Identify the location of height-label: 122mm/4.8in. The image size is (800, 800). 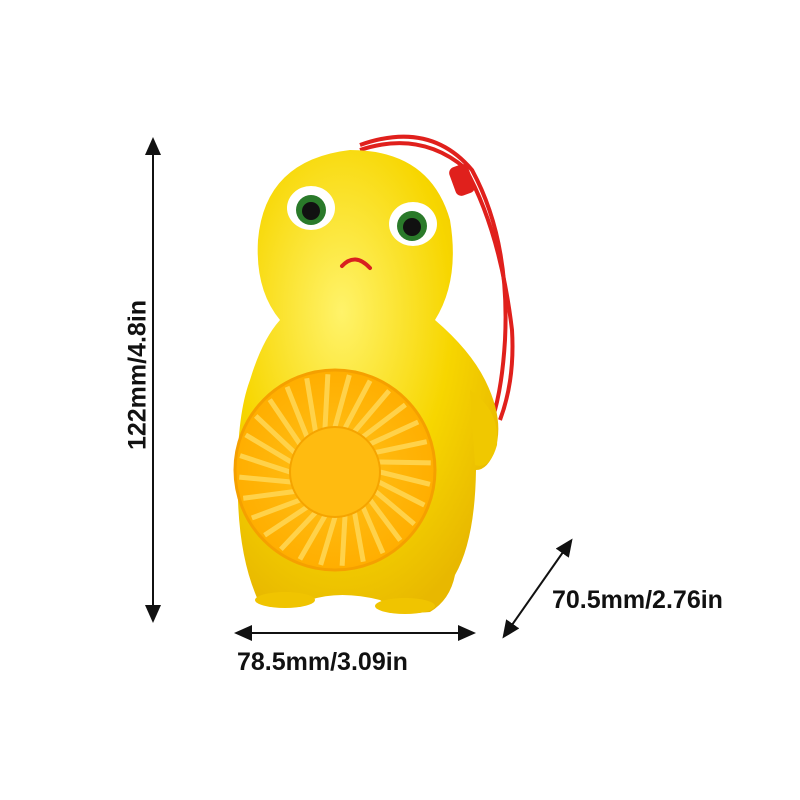
(137, 375).